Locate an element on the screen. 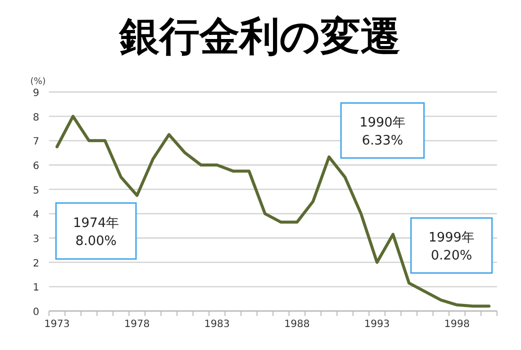  y-tick-label: 4 is located at coordinates (36, 215).